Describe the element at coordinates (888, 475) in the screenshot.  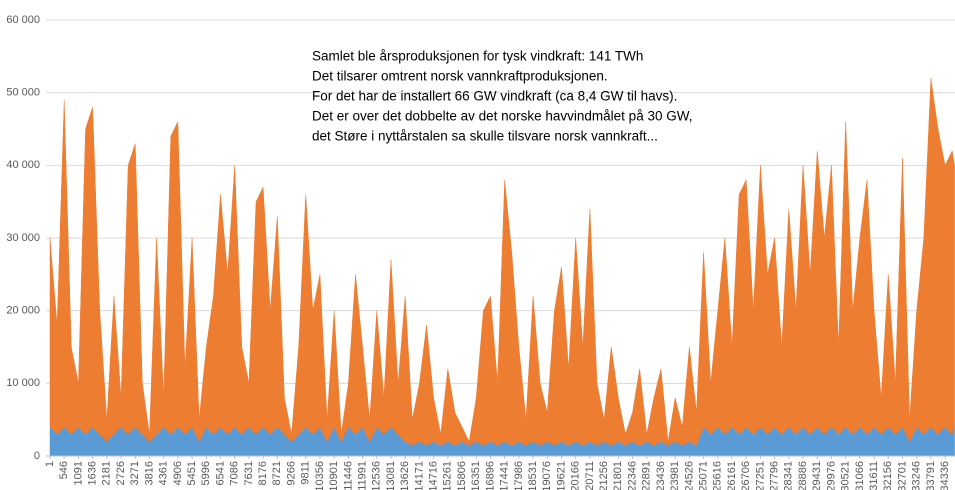
I see `x-tick-label: 32156` at that location.